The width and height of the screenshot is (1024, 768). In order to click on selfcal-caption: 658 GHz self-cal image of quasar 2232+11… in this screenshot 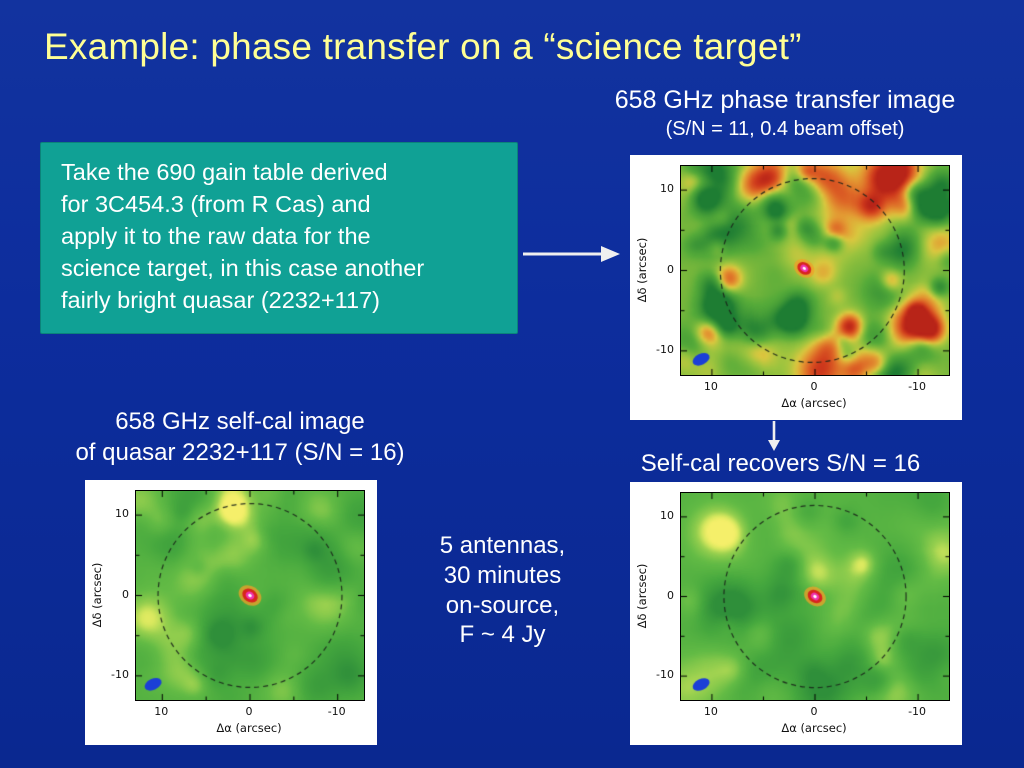, I will do `click(240, 437)`.